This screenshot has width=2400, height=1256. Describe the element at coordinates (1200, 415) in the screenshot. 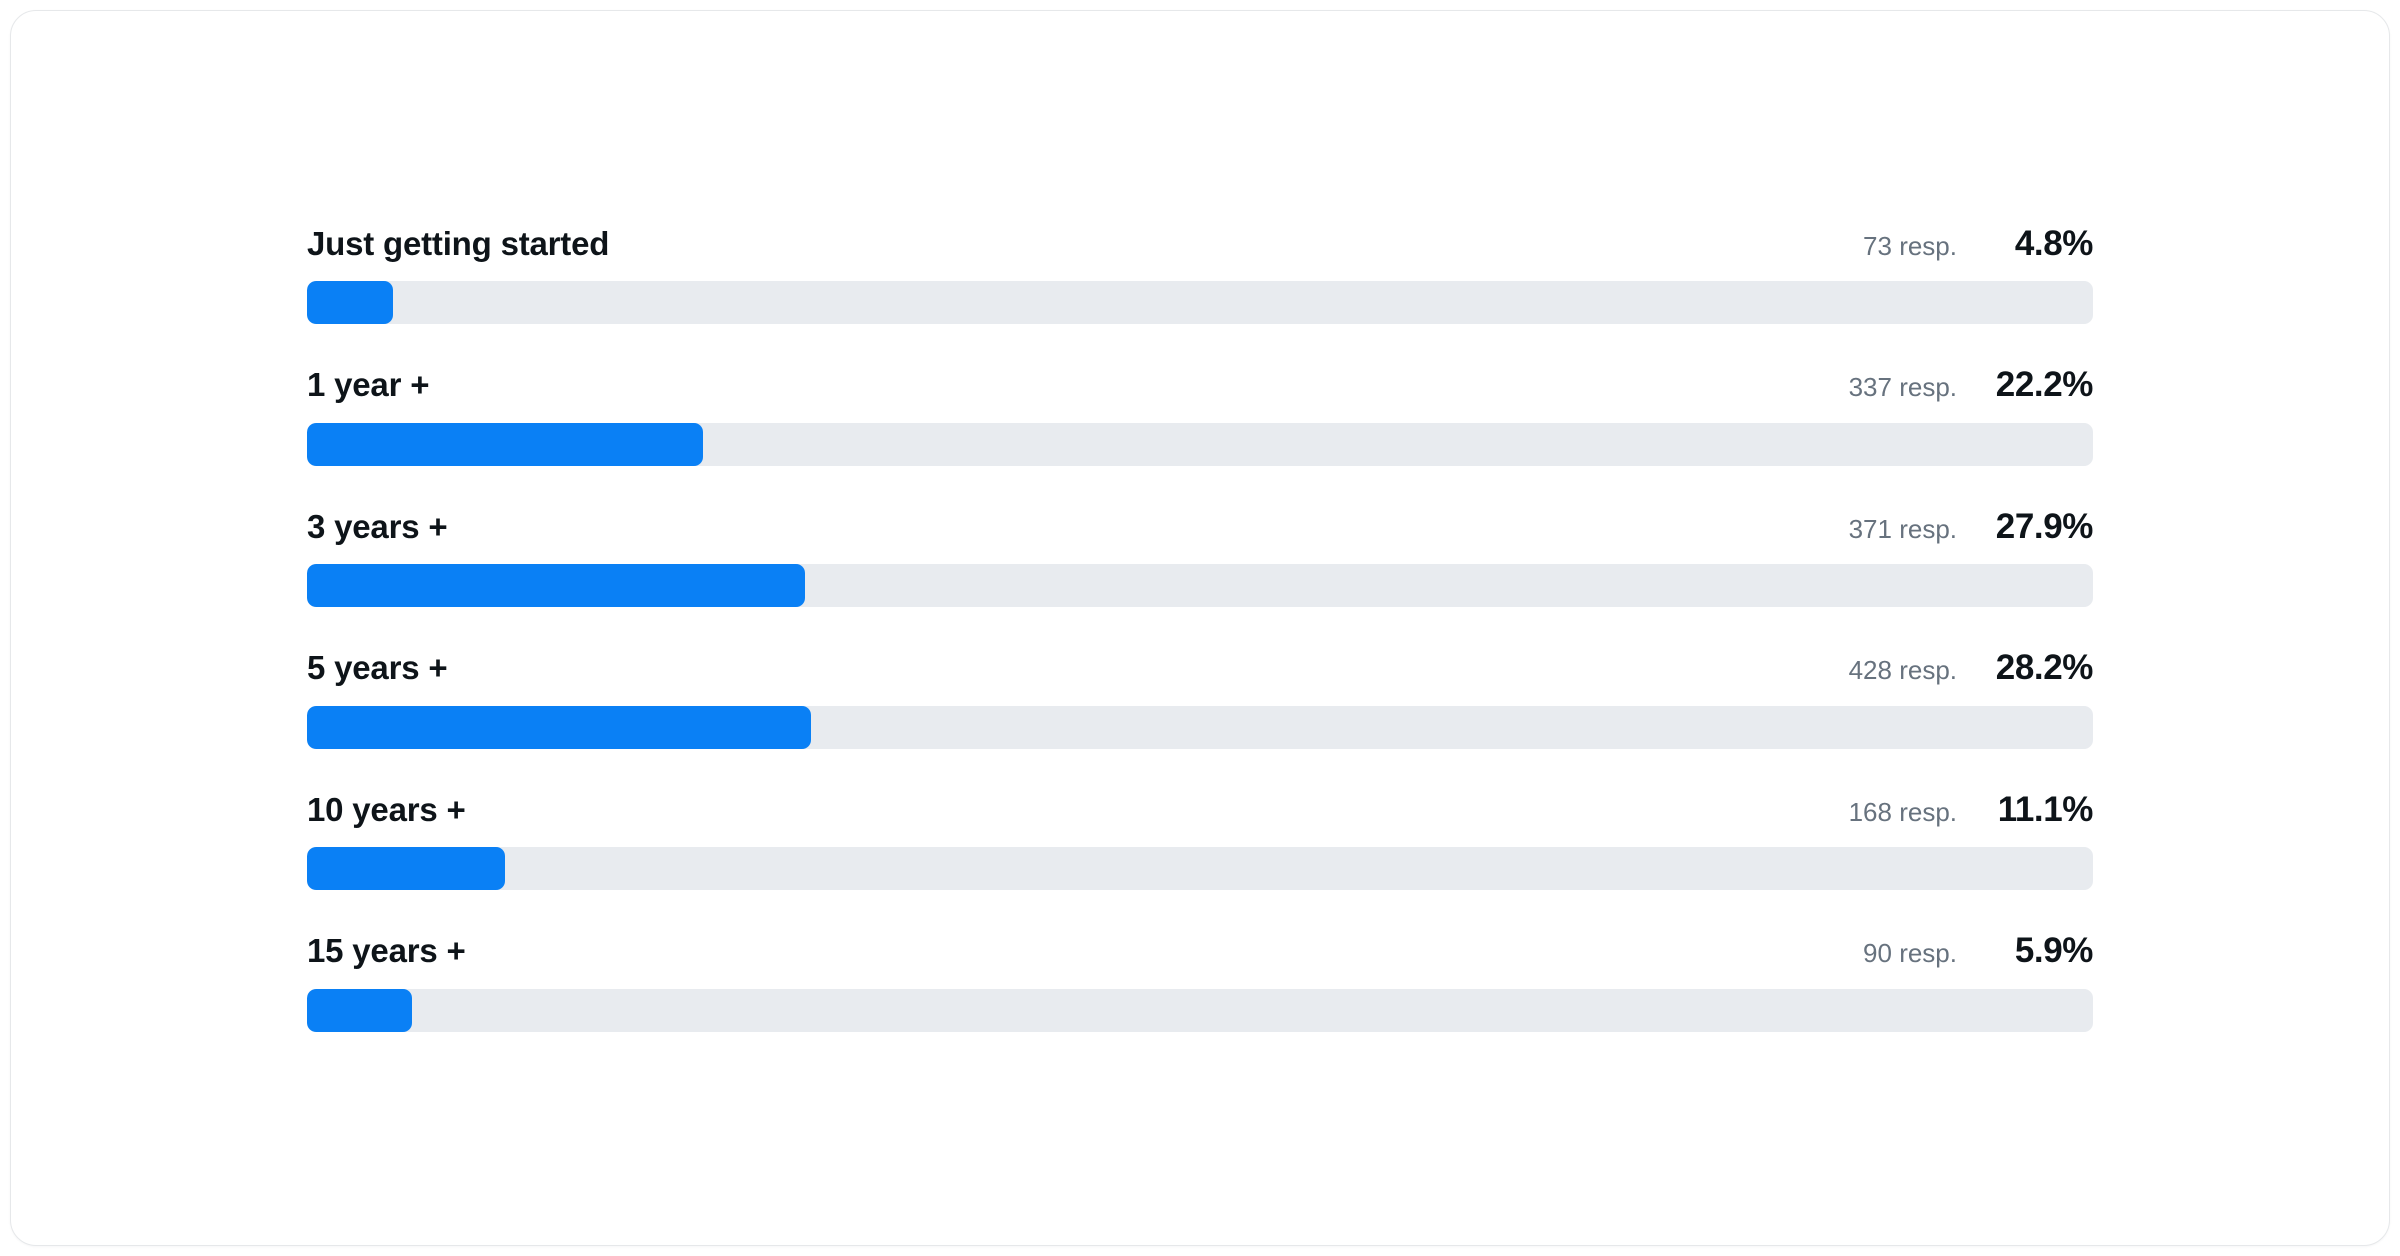

I see `result-row: 1 year + 337 resp. 22.2%` at that location.